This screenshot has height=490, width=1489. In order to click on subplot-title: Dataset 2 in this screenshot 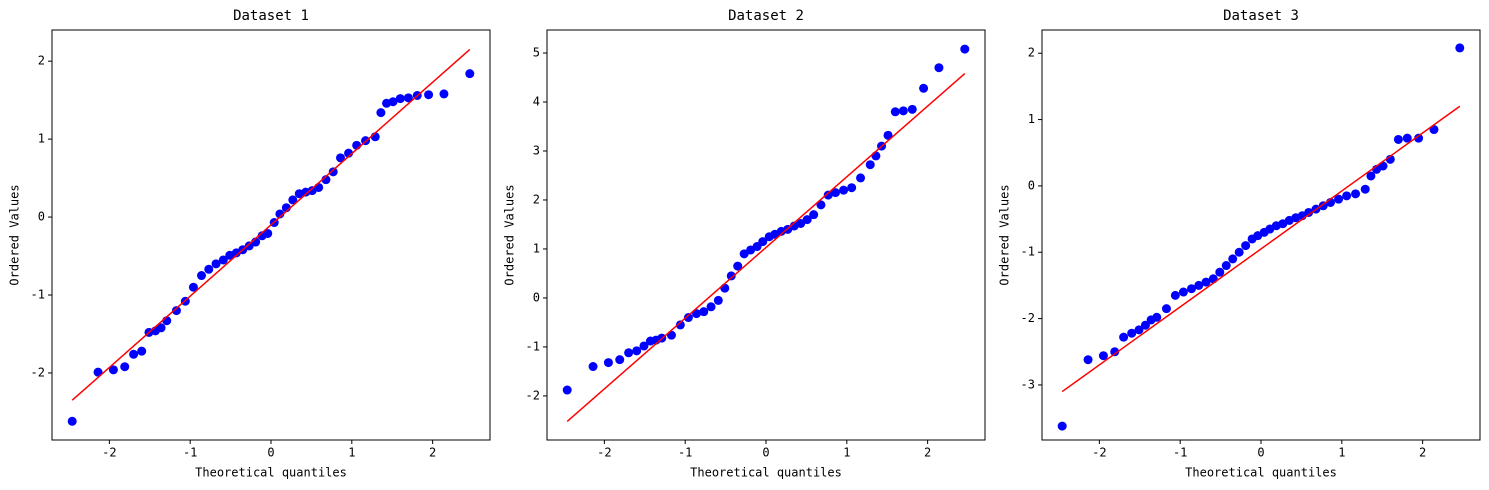, I will do `click(766, 16)`.